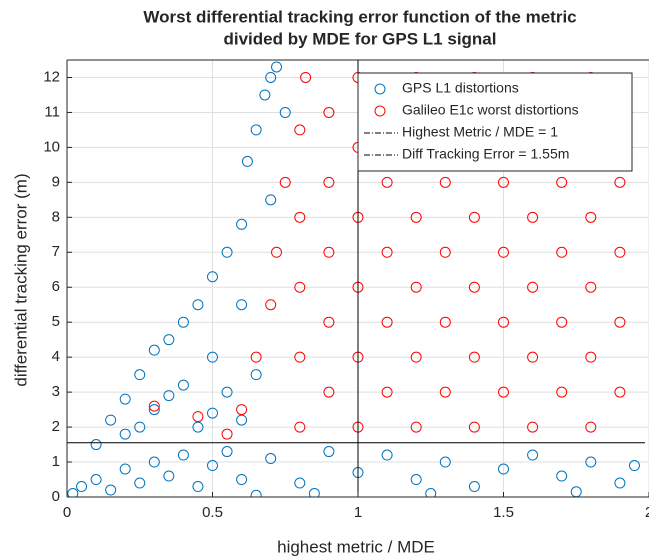 Image resolution: width=649 pixels, height=560 pixels. Describe the element at coordinates (56, 216) in the screenshot. I see `y-tick-label: 8` at that location.